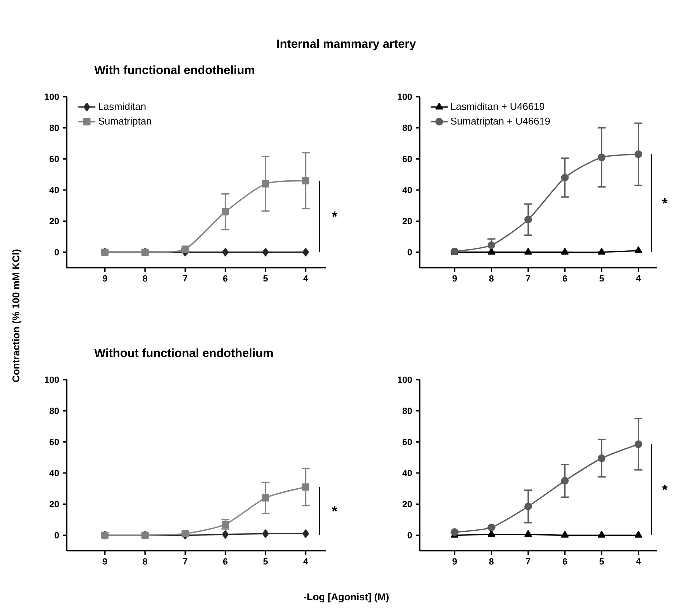  Describe the element at coordinates (347, 45) in the screenshot. I see `chart-title: Internal mammary artery` at that location.